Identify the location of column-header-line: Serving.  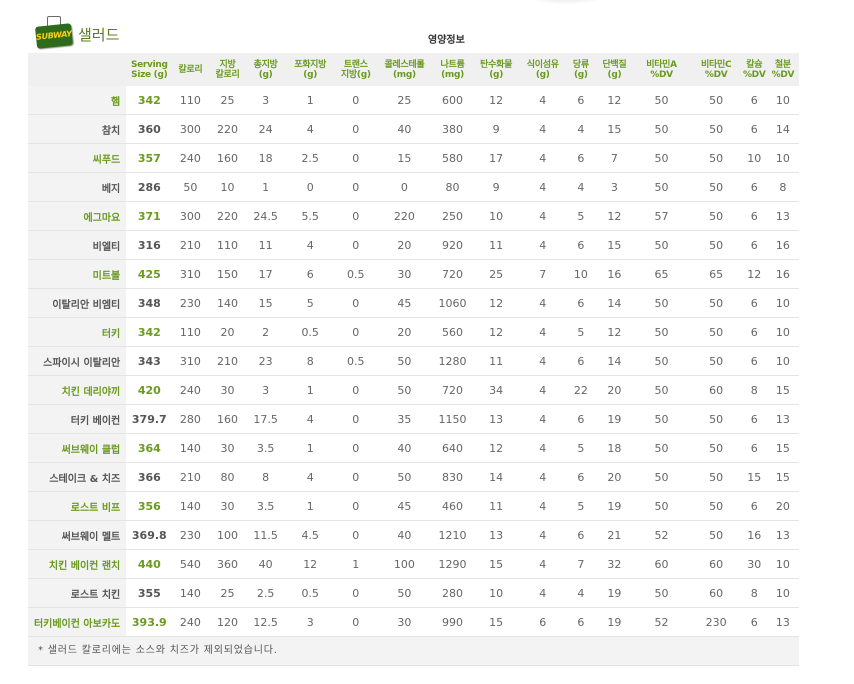
(149, 64).